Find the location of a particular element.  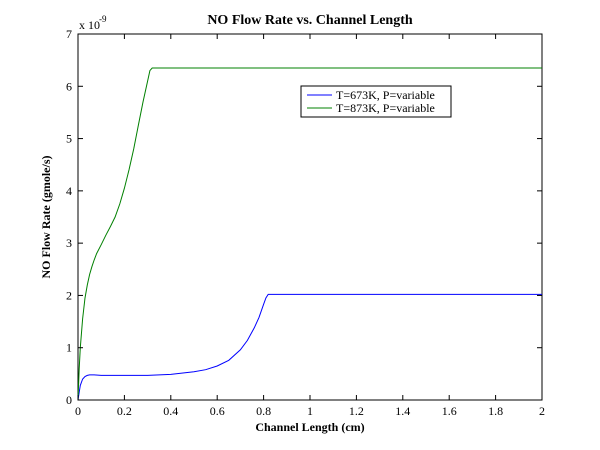

y-tick-label: 7 is located at coordinates (69, 34).